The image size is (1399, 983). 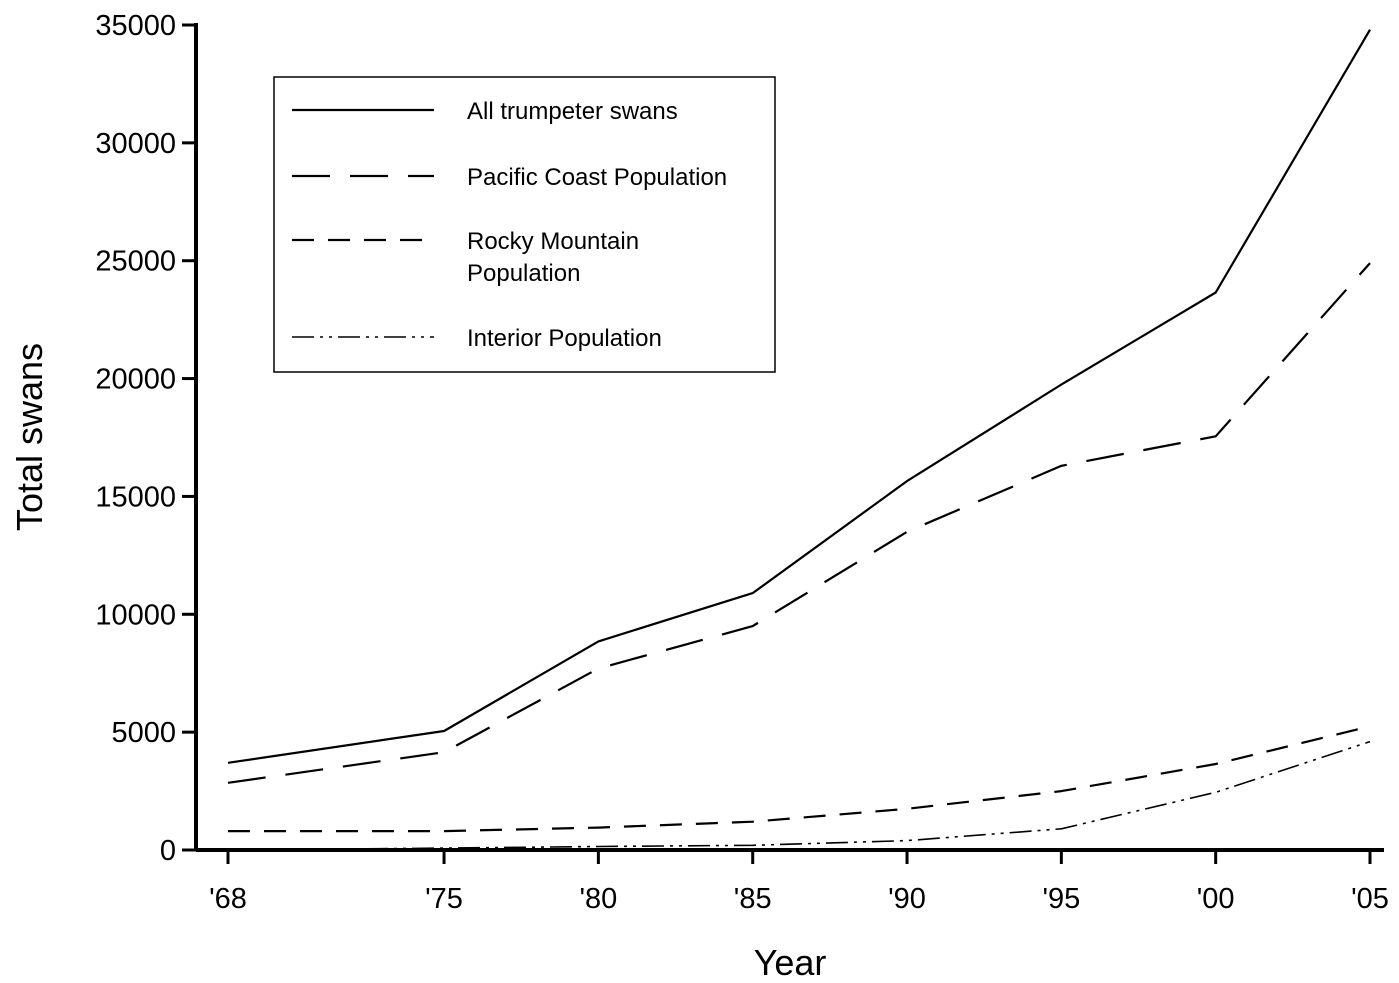 What do you see at coordinates (444, 899) in the screenshot?
I see `x-tick-label: '75` at bounding box center [444, 899].